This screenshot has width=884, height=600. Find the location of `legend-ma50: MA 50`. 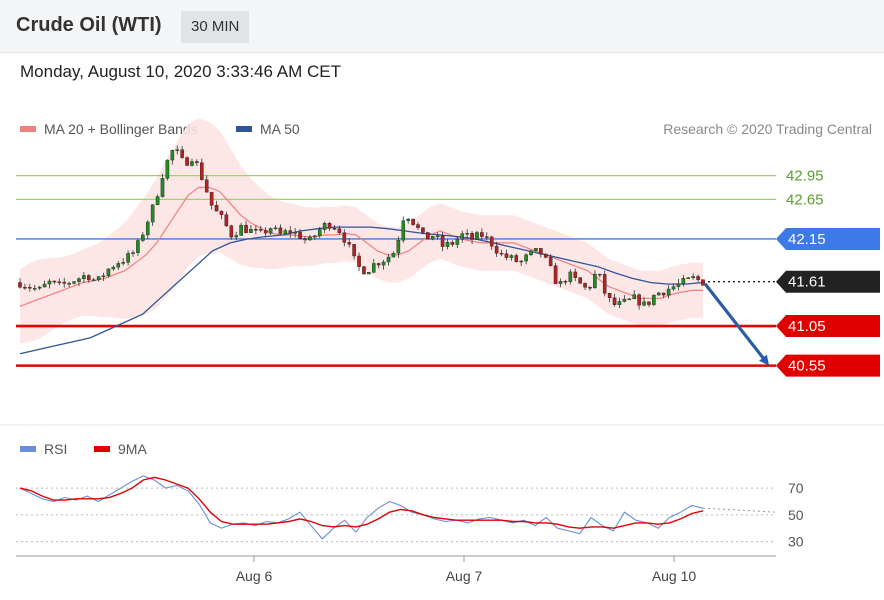

legend-ma50: MA 50 is located at coordinates (268, 129).